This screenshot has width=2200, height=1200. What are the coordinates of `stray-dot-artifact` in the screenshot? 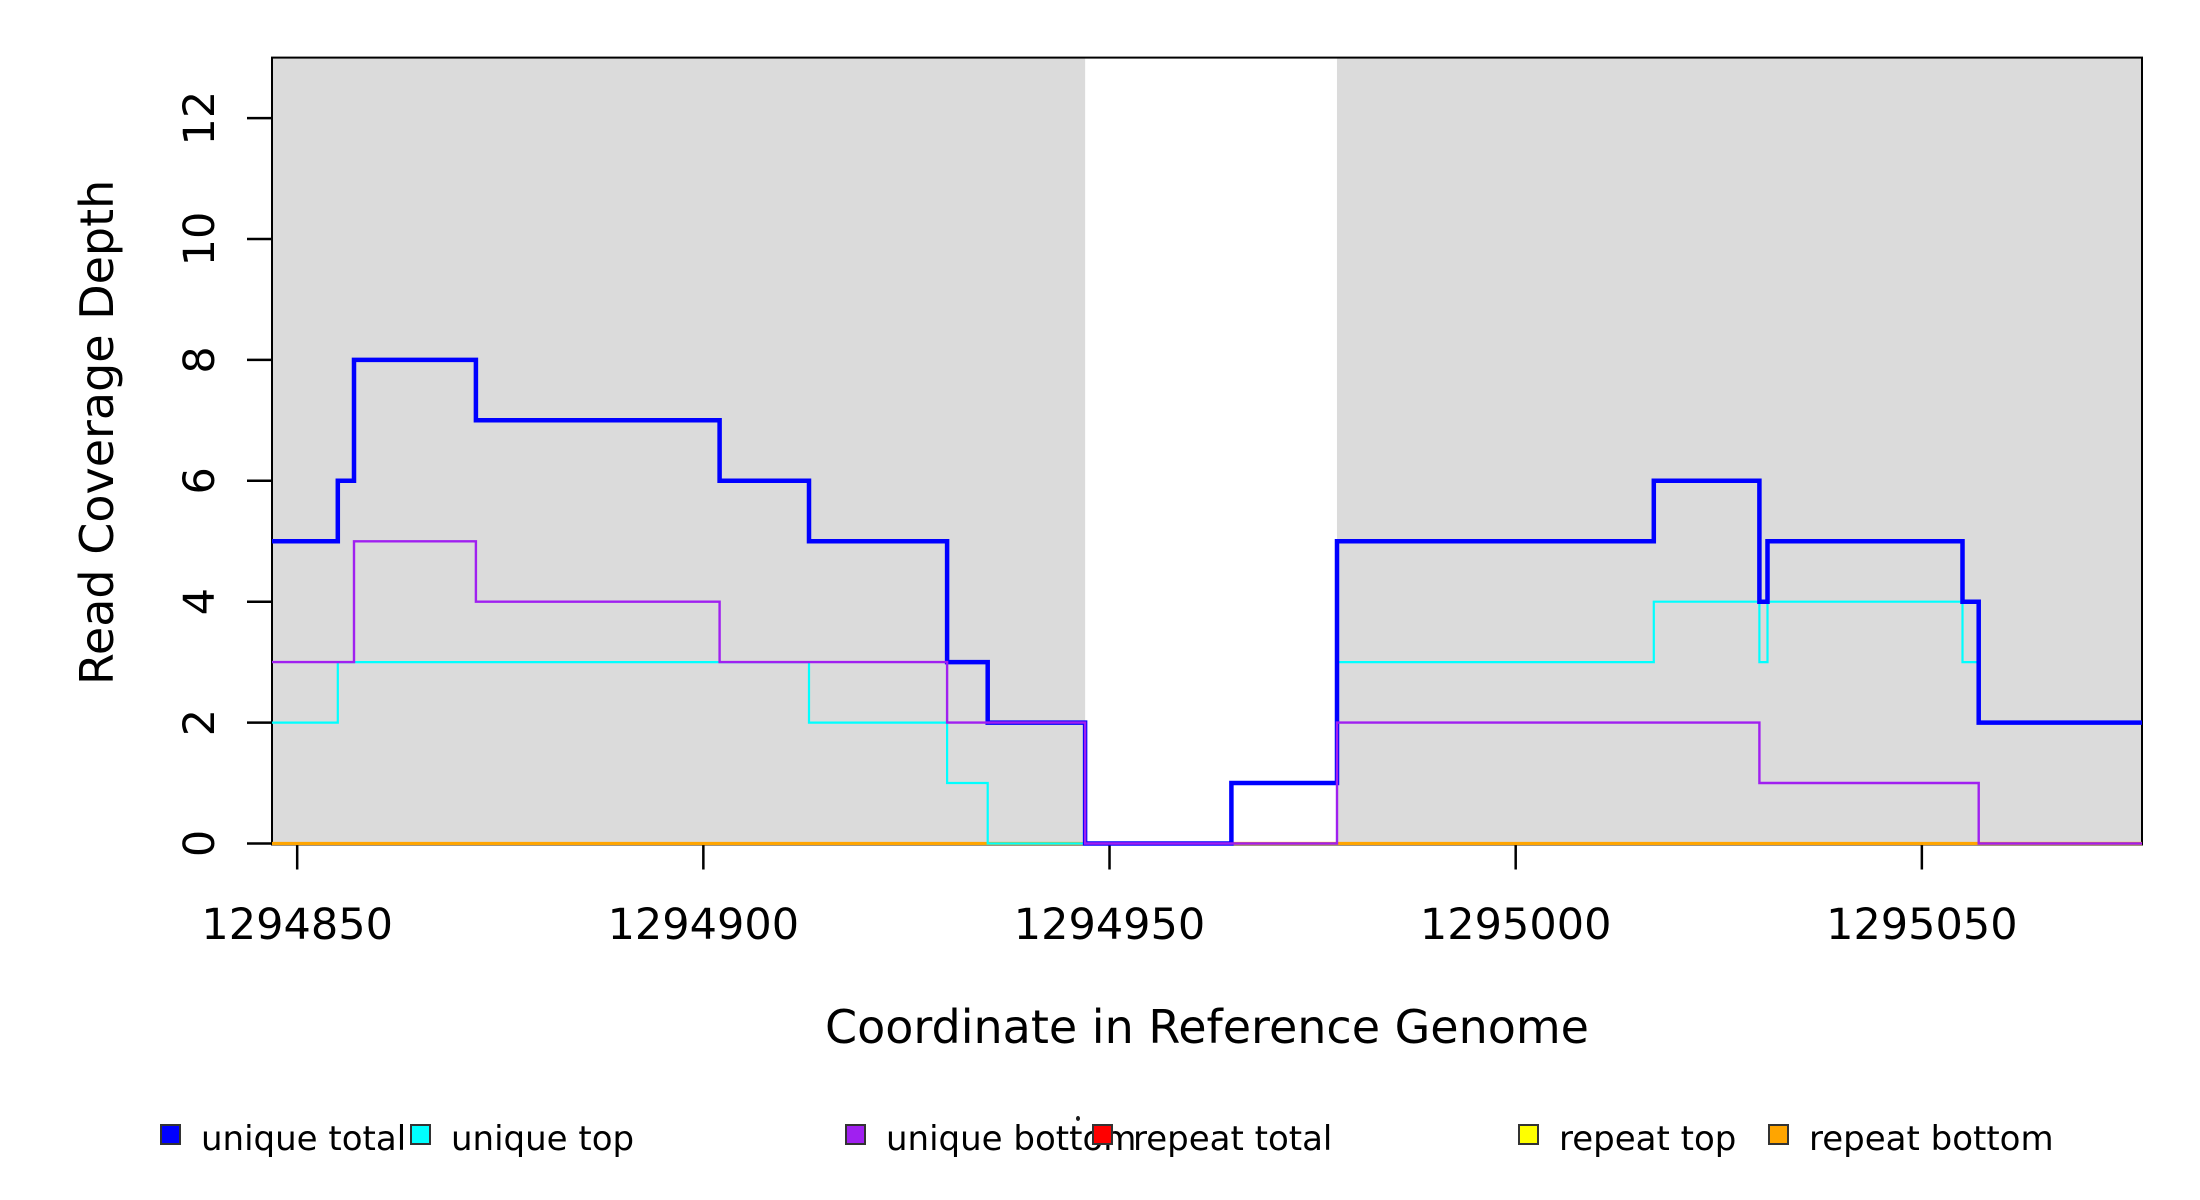 It's located at (1078, 1118).